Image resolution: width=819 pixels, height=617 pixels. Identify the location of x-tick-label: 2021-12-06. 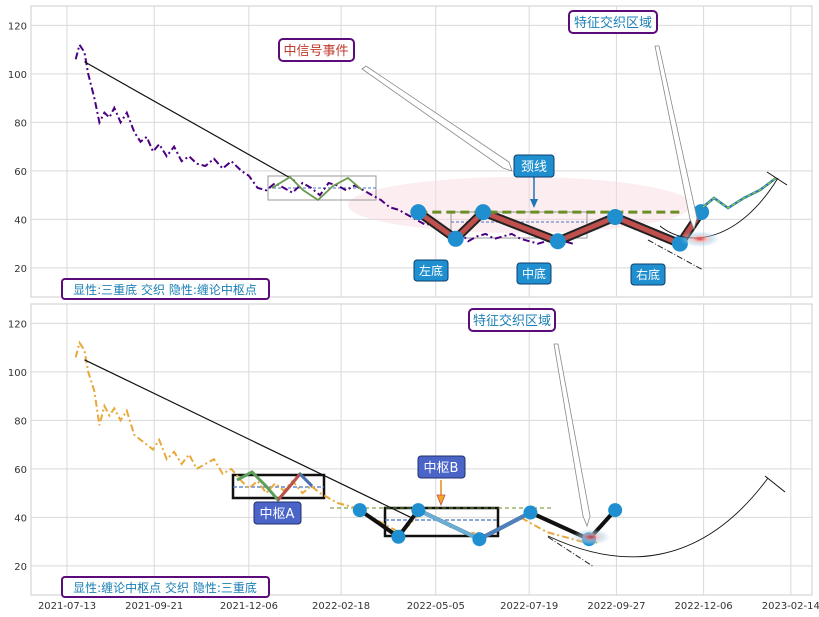
(249, 606).